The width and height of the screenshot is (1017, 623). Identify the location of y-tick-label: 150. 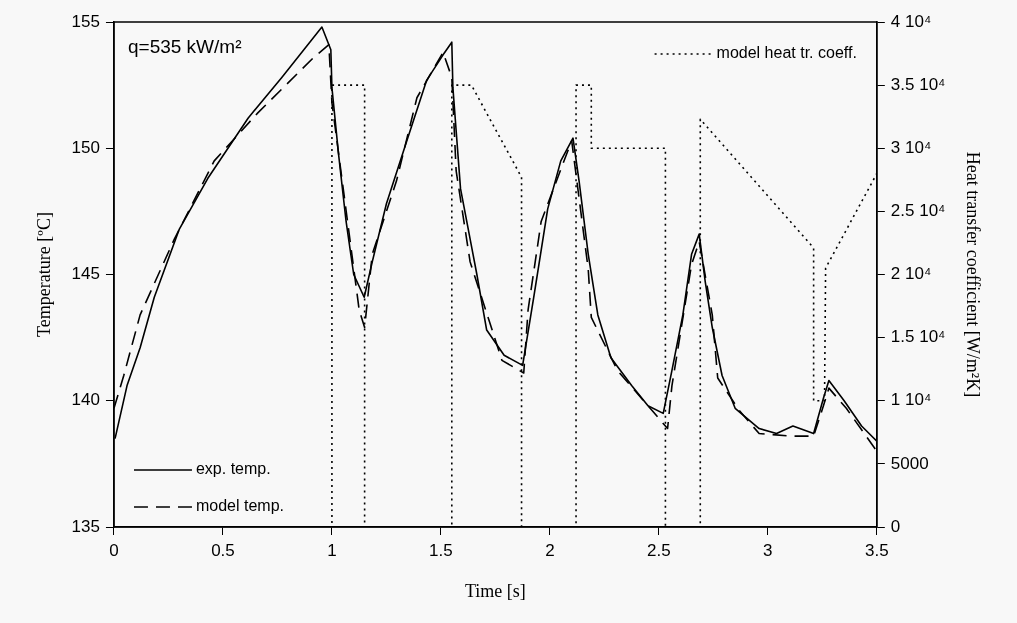
(85, 147).